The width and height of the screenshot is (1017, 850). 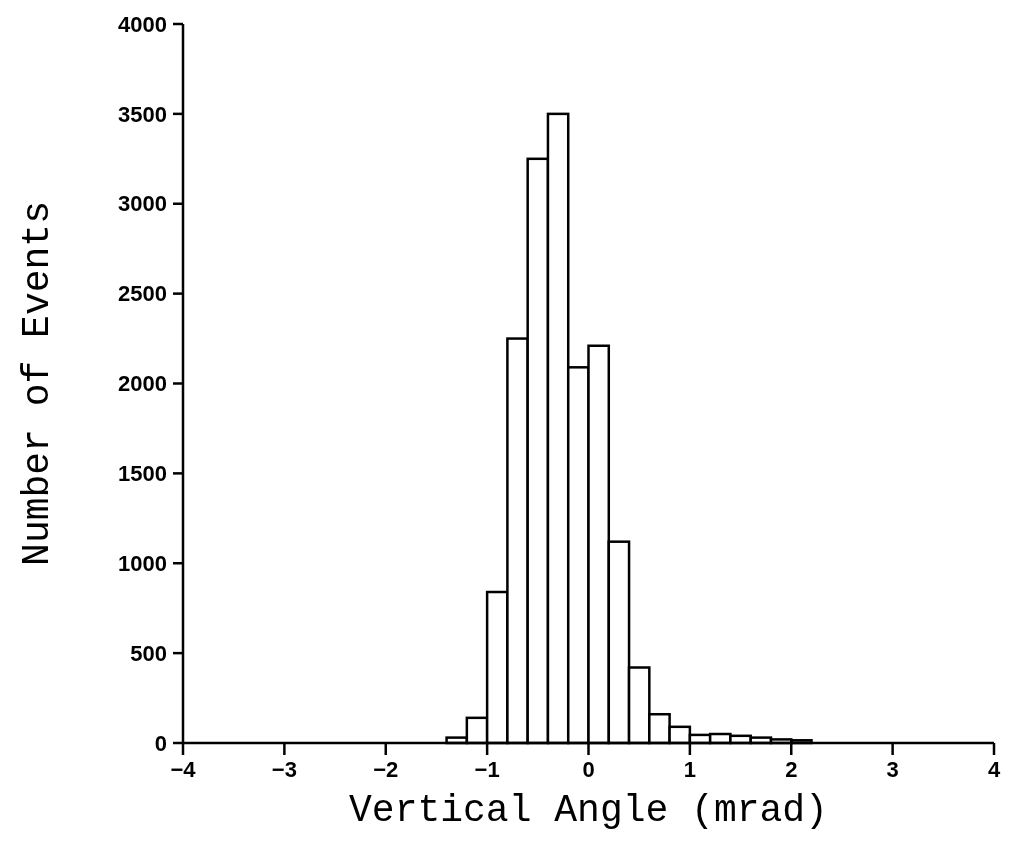 I want to click on x-tick-label: −4, so click(x=183, y=769).